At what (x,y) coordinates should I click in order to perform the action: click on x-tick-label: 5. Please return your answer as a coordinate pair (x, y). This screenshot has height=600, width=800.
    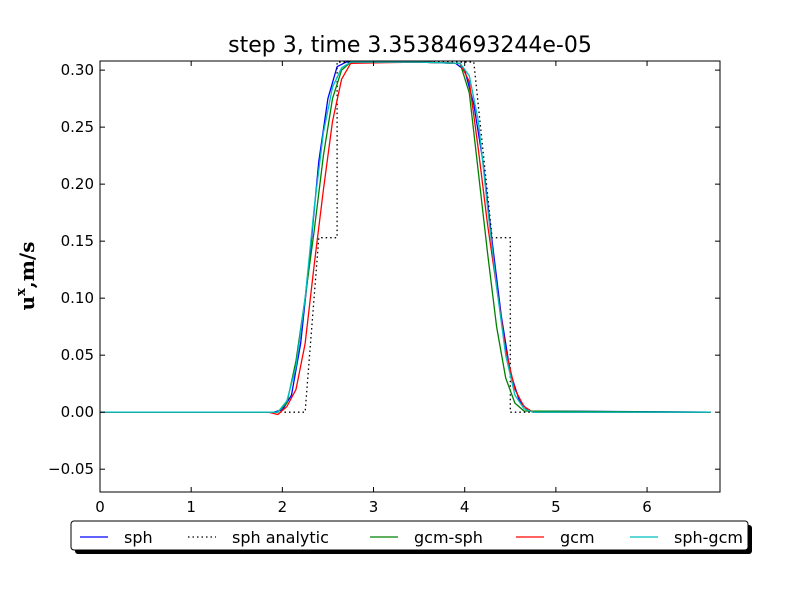
    Looking at the image, I should click on (556, 507).